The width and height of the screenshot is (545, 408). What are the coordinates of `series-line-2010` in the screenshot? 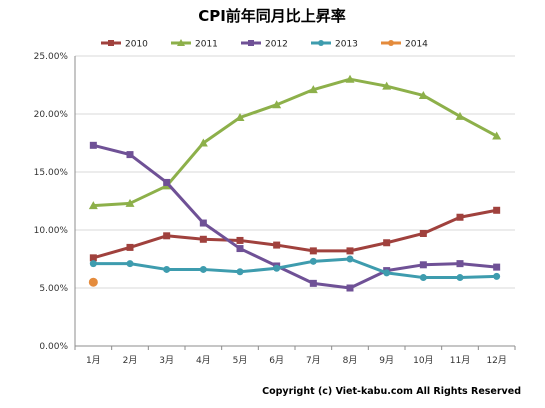 It's located at (294, 234).